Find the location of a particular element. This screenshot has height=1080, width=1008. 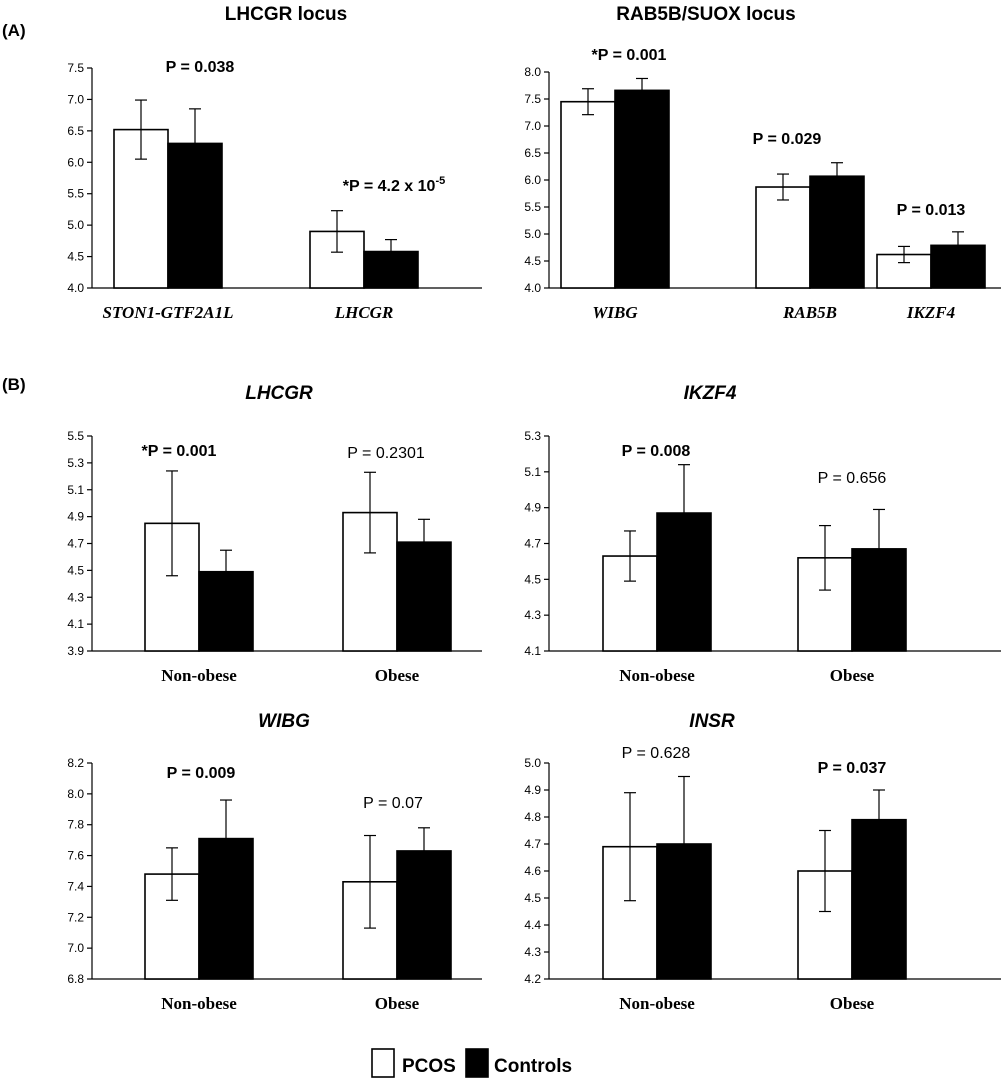

y-tick-label: 4.3 is located at coordinates (75, 597).